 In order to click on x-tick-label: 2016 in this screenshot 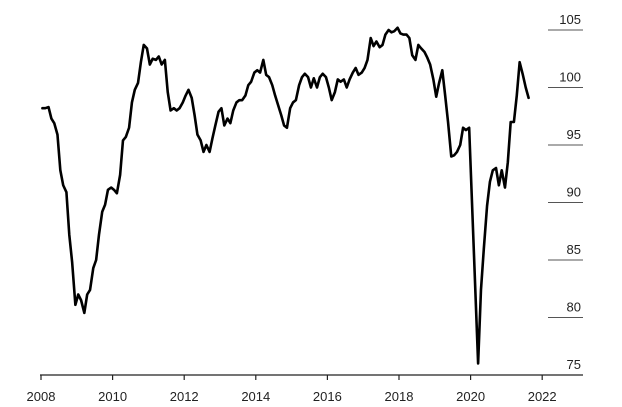, I will do `click(327, 396)`.